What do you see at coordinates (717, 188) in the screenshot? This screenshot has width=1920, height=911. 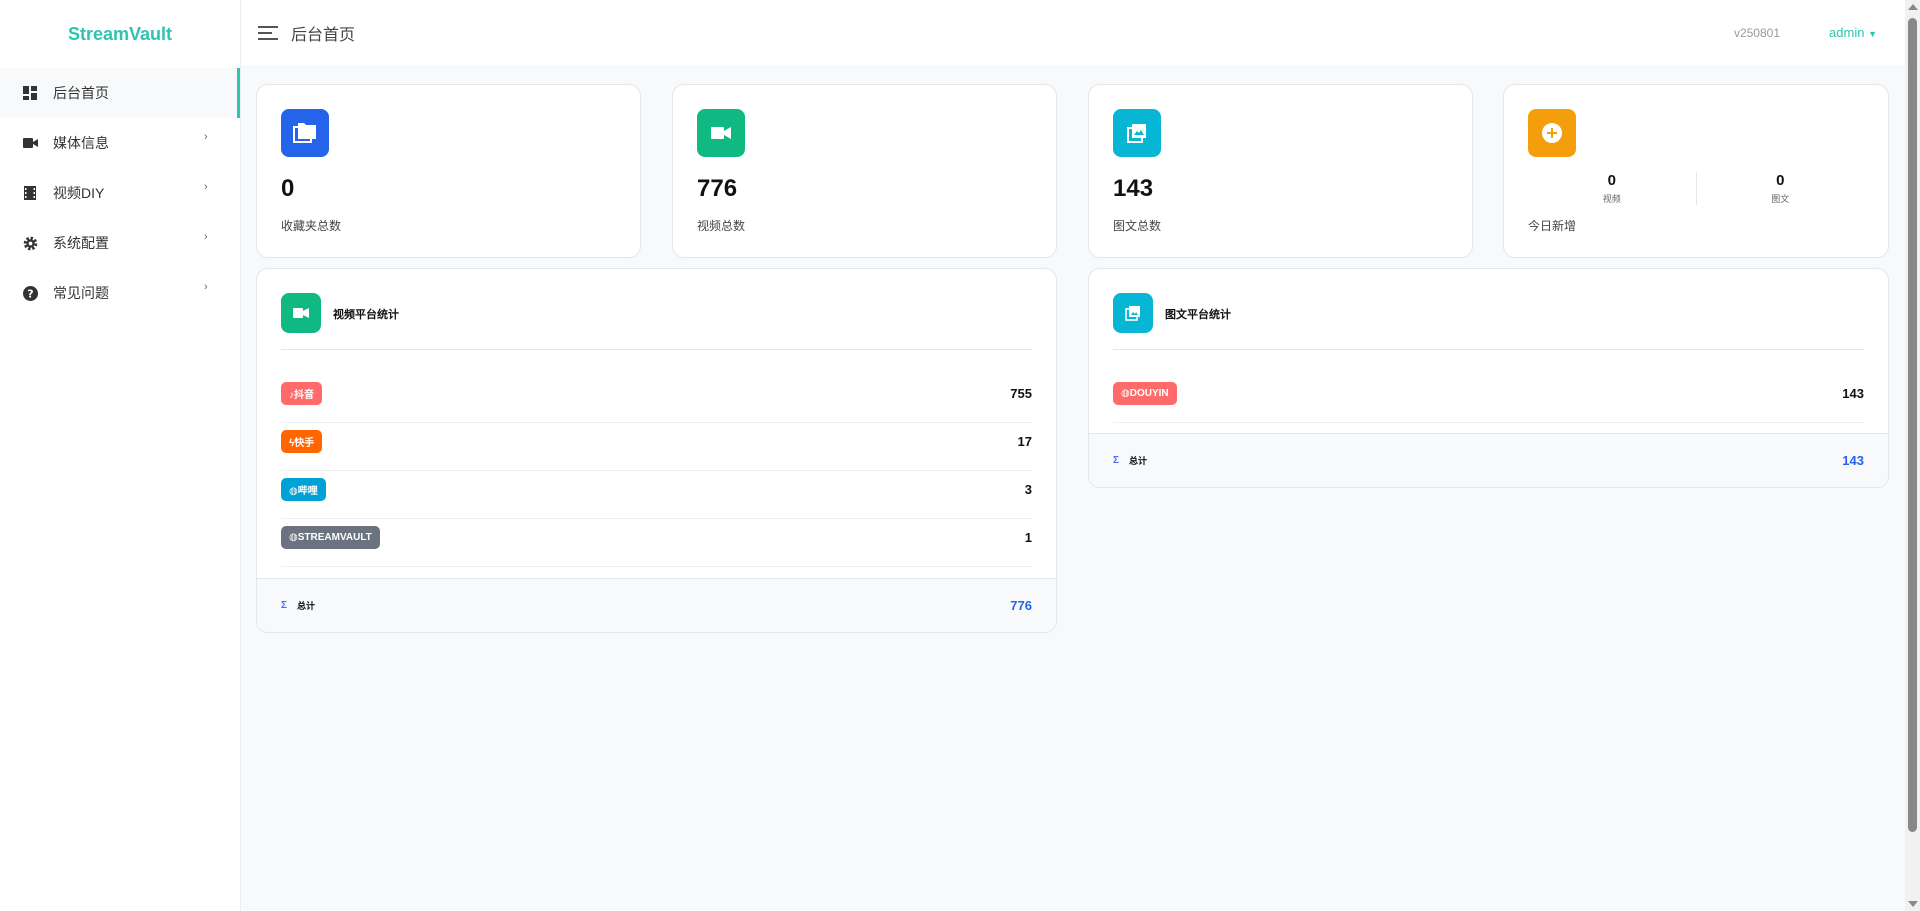 I see `stat-value: 776` at bounding box center [717, 188].